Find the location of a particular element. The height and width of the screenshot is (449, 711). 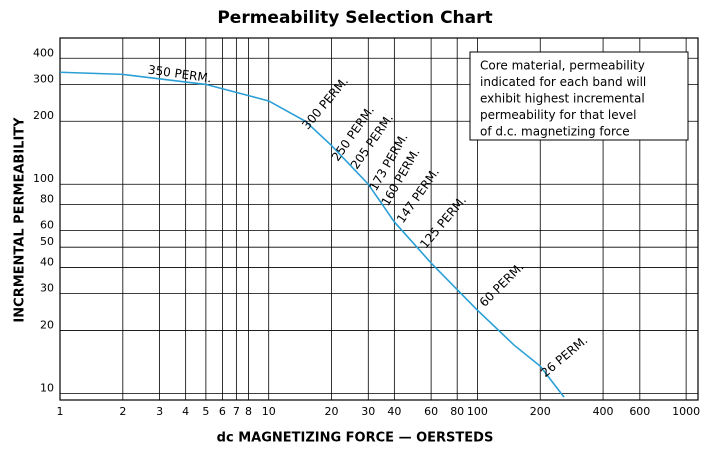

x-tick-label: 40 is located at coordinates (394, 411).